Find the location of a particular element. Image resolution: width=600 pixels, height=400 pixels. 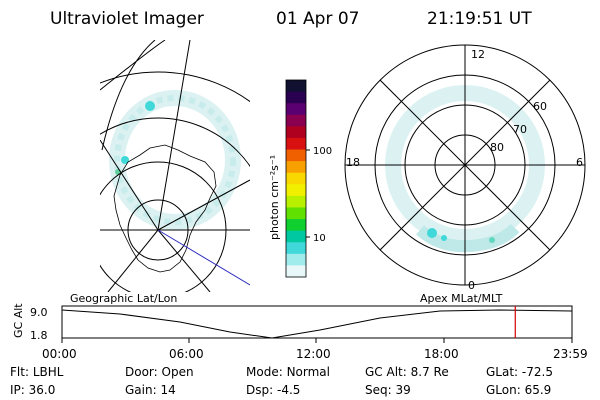

glat-label: GLat: is located at coordinates (502, 372).